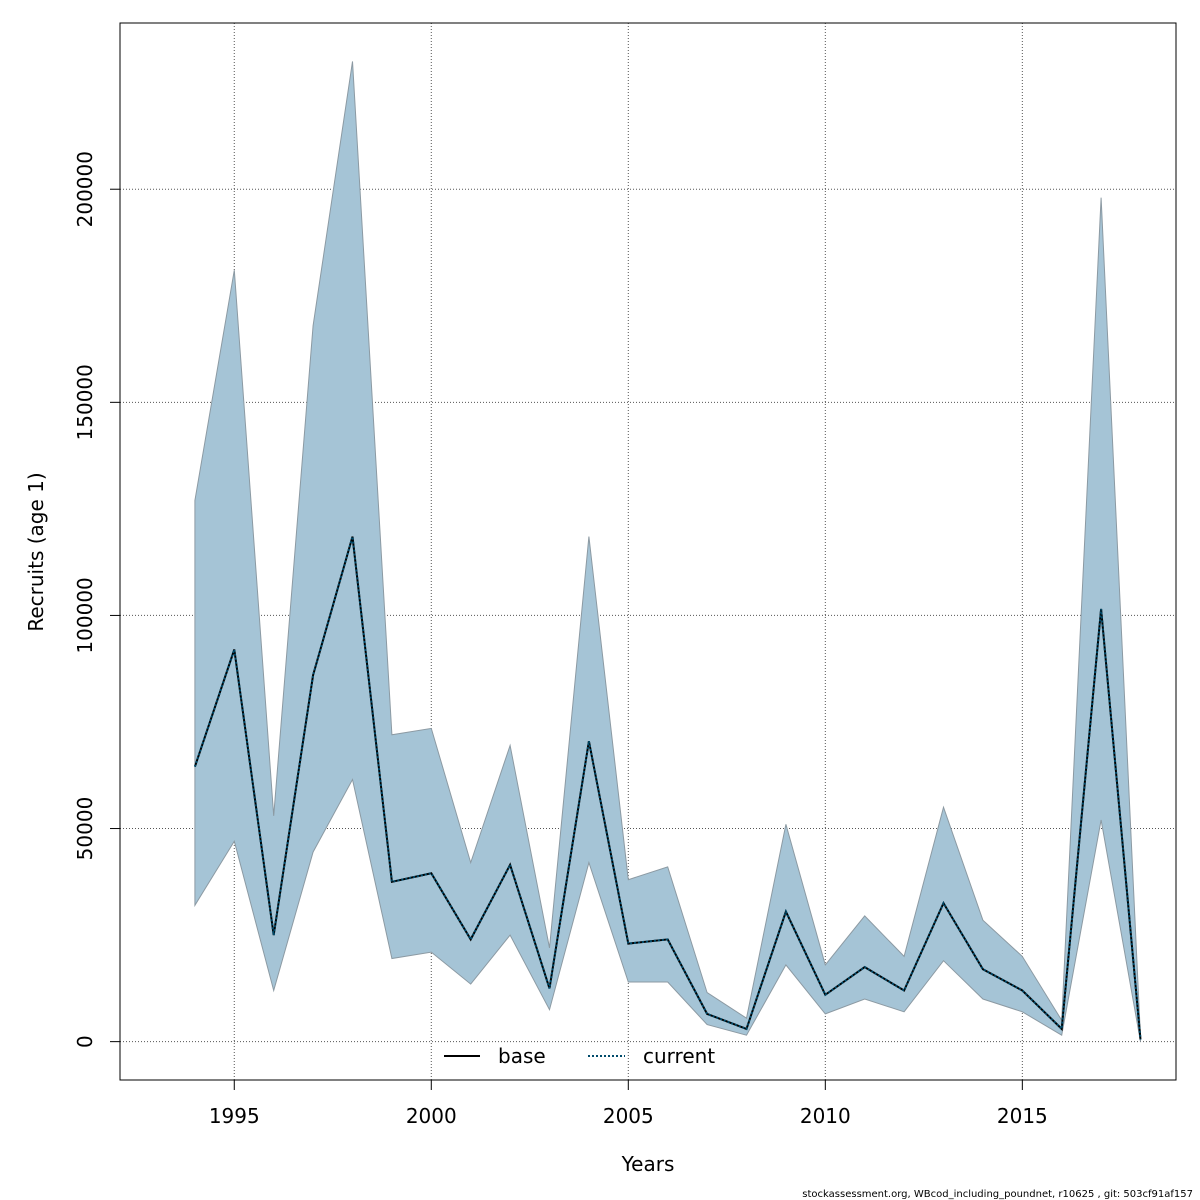  What do you see at coordinates (431, 1116) in the screenshot?
I see `x-tick-label: 2000` at bounding box center [431, 1116].